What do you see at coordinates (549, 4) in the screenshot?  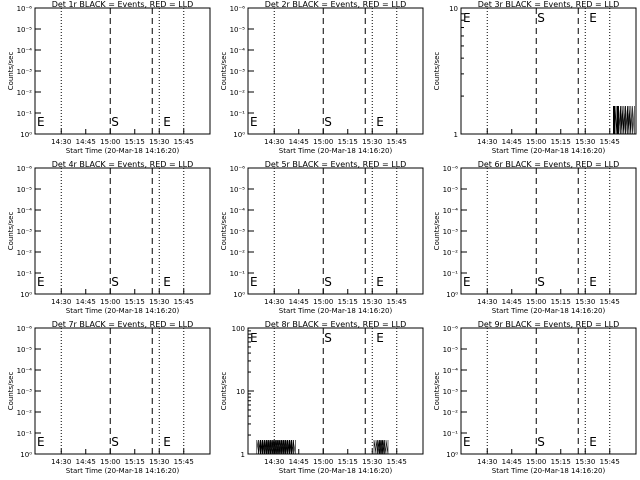 I see `chart-title: Det 3r BLACK = Events, RED = LLD` at bounding box center [549, 4].